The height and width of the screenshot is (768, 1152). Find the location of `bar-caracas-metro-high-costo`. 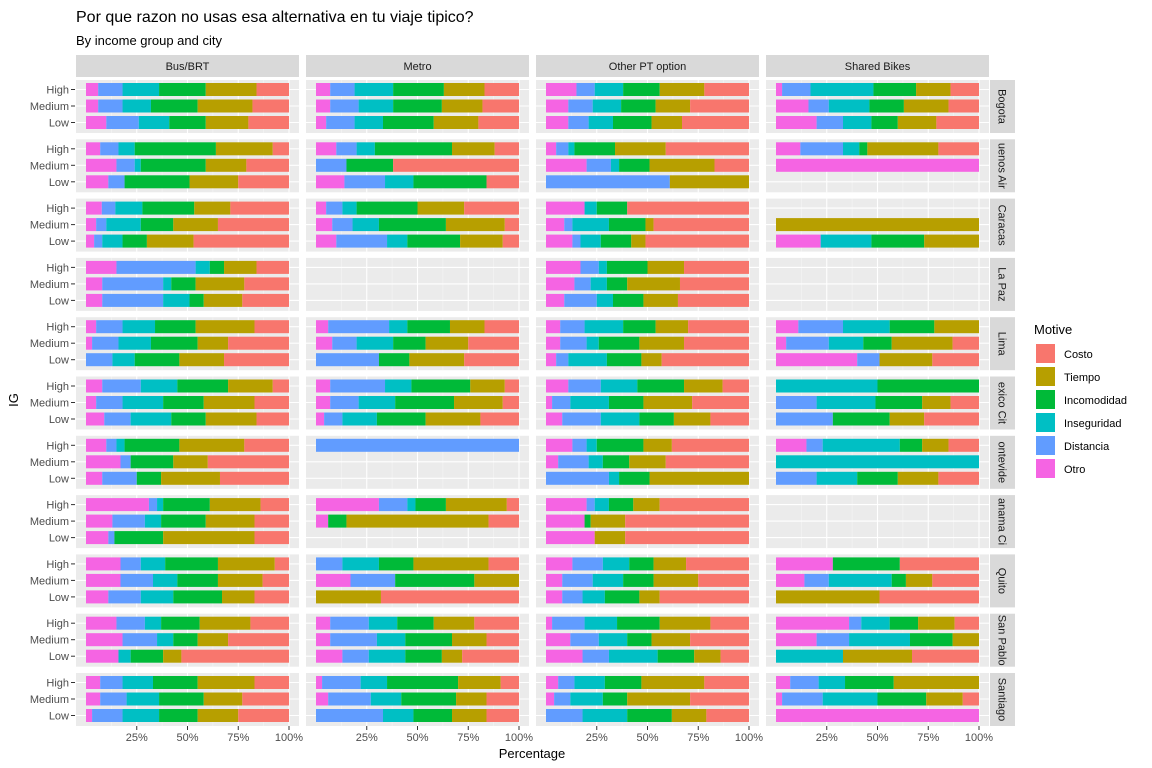

bar-caracas-metro-high-costo is located at coordinates (491, 208).